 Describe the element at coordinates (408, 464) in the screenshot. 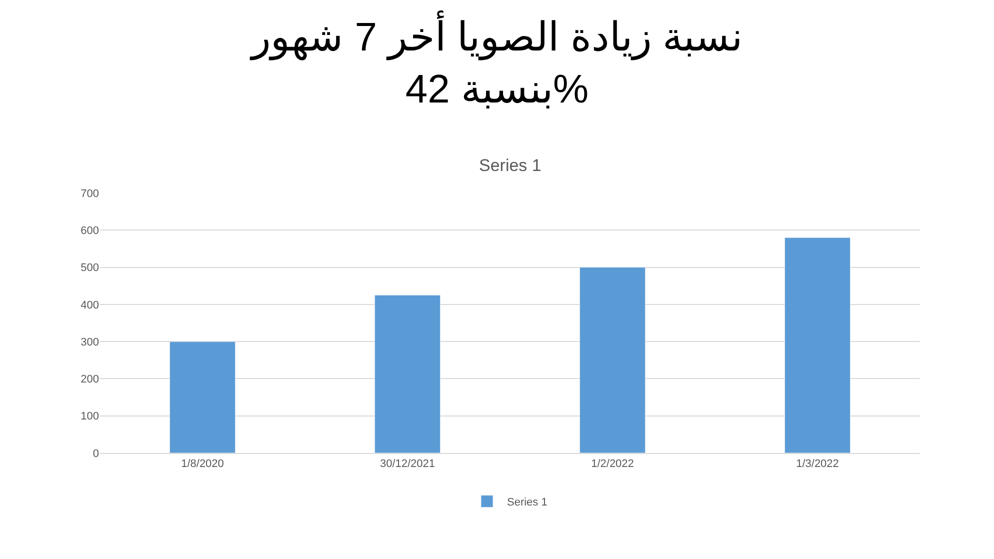

I see `x-tick-label: 30/12/2021` at that location.